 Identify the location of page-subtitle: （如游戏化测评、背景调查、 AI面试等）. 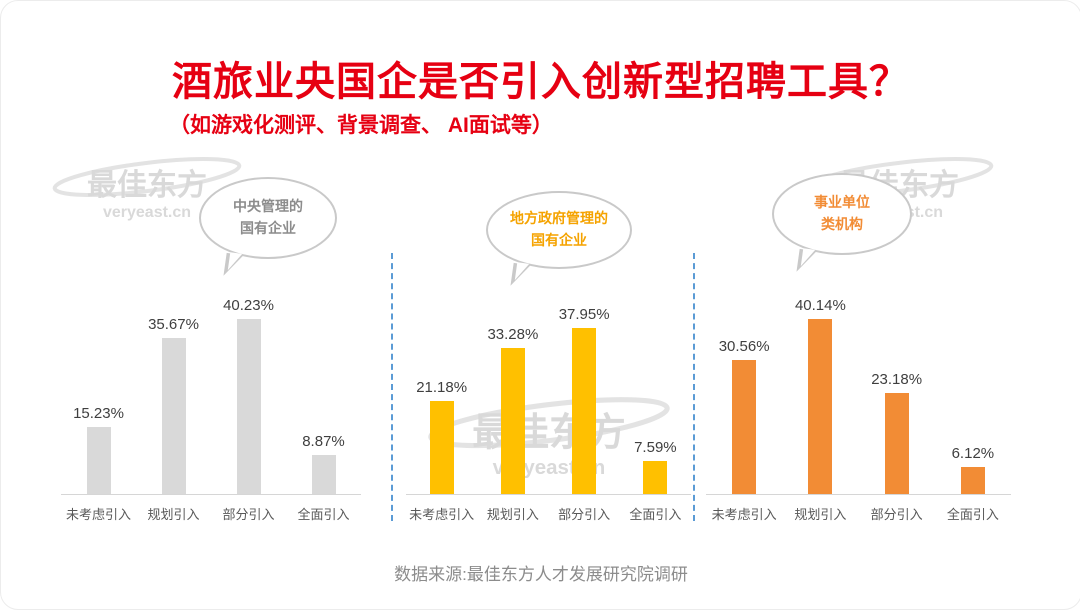
(361, 125).